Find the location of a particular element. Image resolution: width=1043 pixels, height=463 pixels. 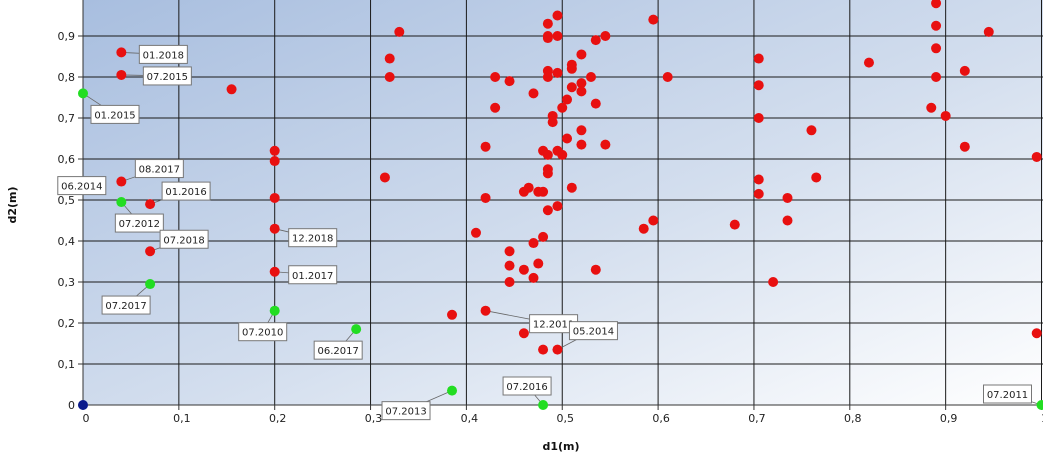

x-tick-label: 0,4 is located at coordinates (470, 418).